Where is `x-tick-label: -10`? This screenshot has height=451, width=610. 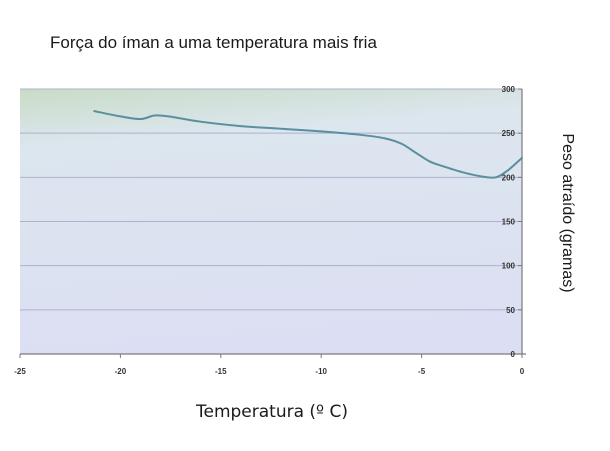
x-tick-label: -10 is located at coordinates (321, 371).